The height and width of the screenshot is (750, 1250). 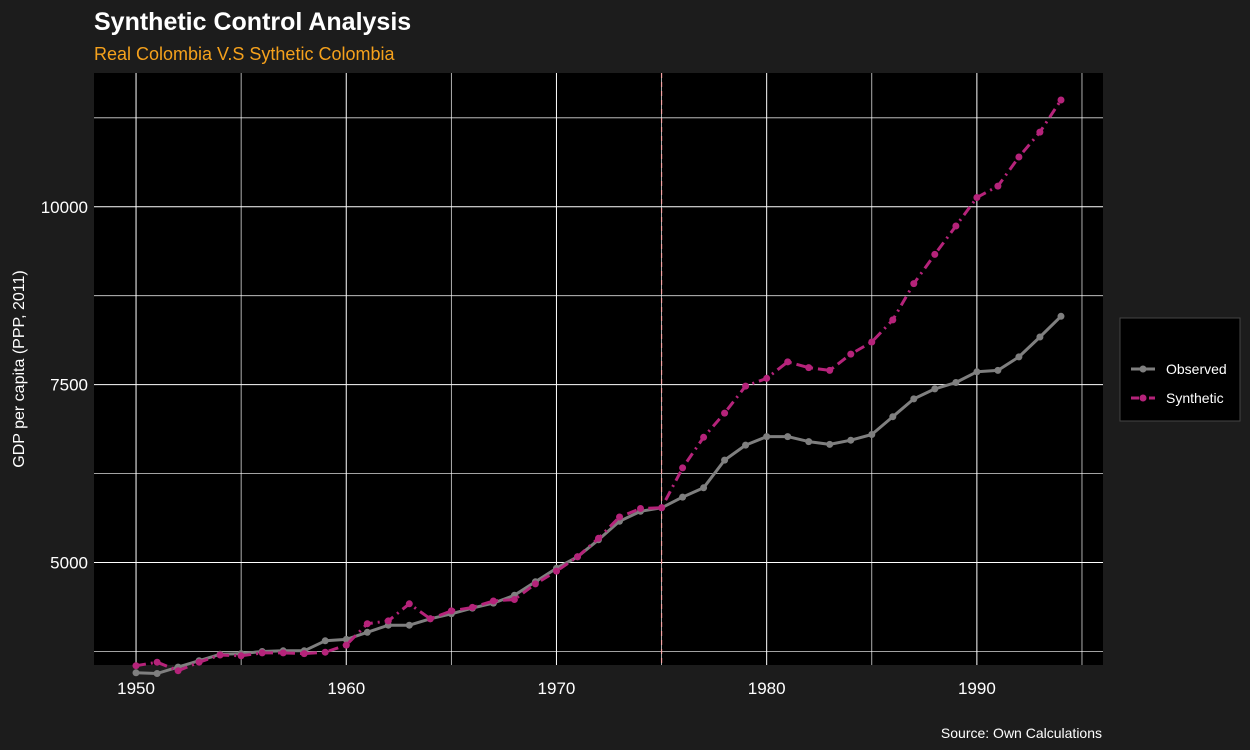 I want to click on x-tick-label: 1960, so click(x=346, y=688).